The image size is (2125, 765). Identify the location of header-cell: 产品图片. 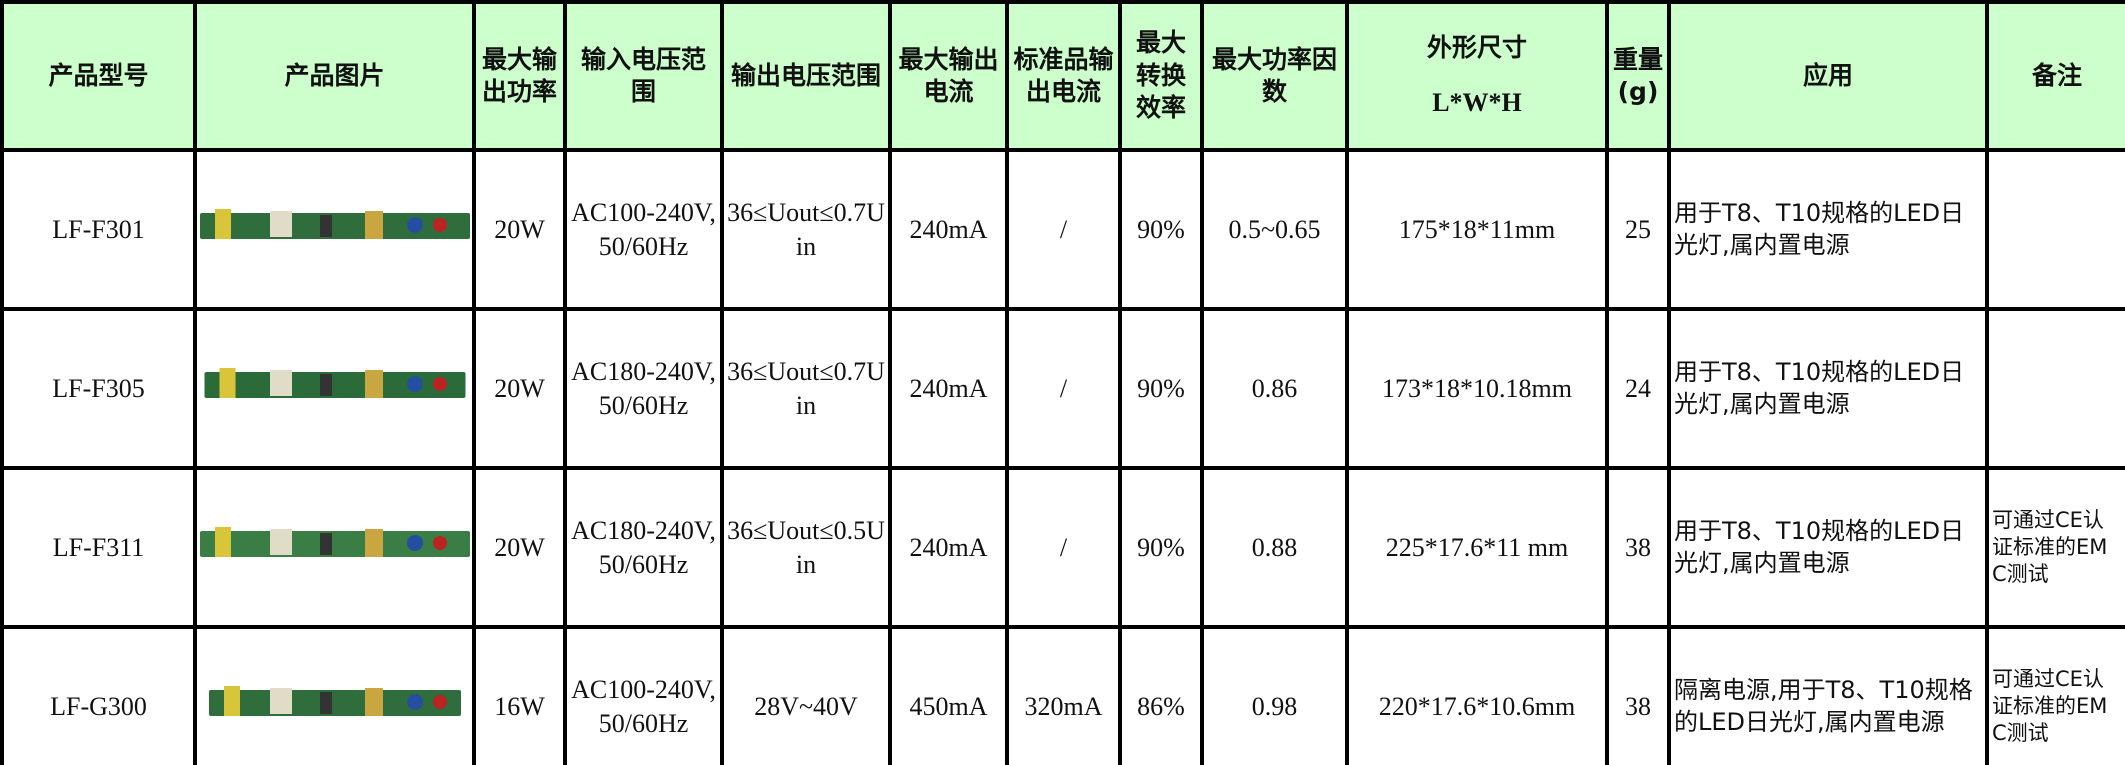
(334, 76).